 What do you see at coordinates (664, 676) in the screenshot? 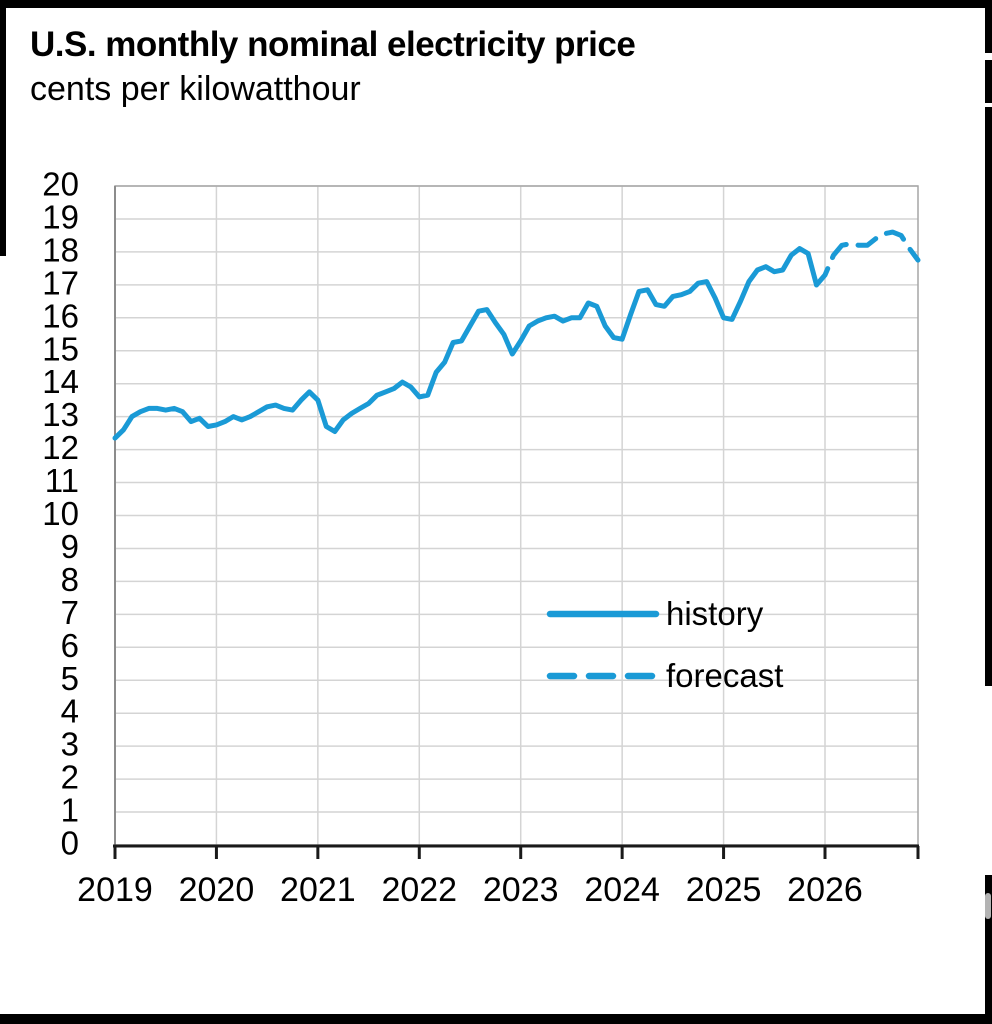
I see `legend-item-forecast: forecast` at bounding box center [664, 676].